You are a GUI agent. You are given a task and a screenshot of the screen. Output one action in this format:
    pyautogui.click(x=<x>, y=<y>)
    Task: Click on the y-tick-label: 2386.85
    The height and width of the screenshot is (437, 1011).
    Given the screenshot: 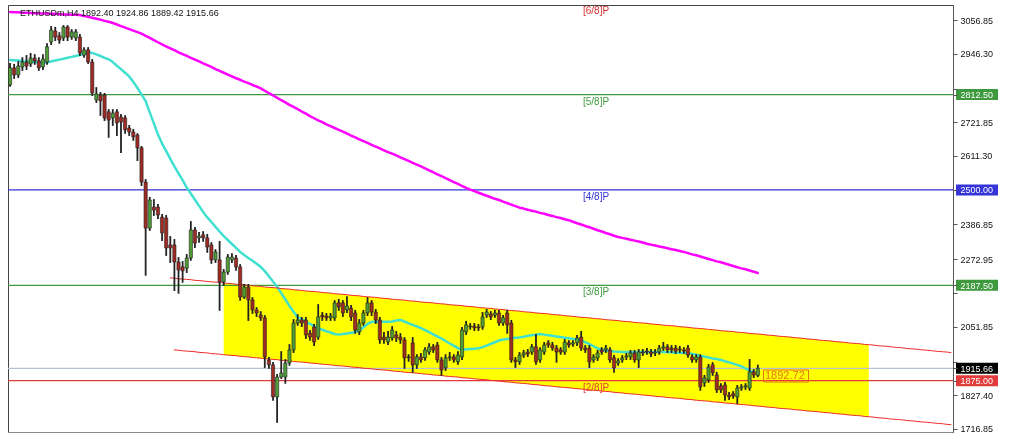 What is the action you would take?
    pyautogui.click(x=977, y=225)
    